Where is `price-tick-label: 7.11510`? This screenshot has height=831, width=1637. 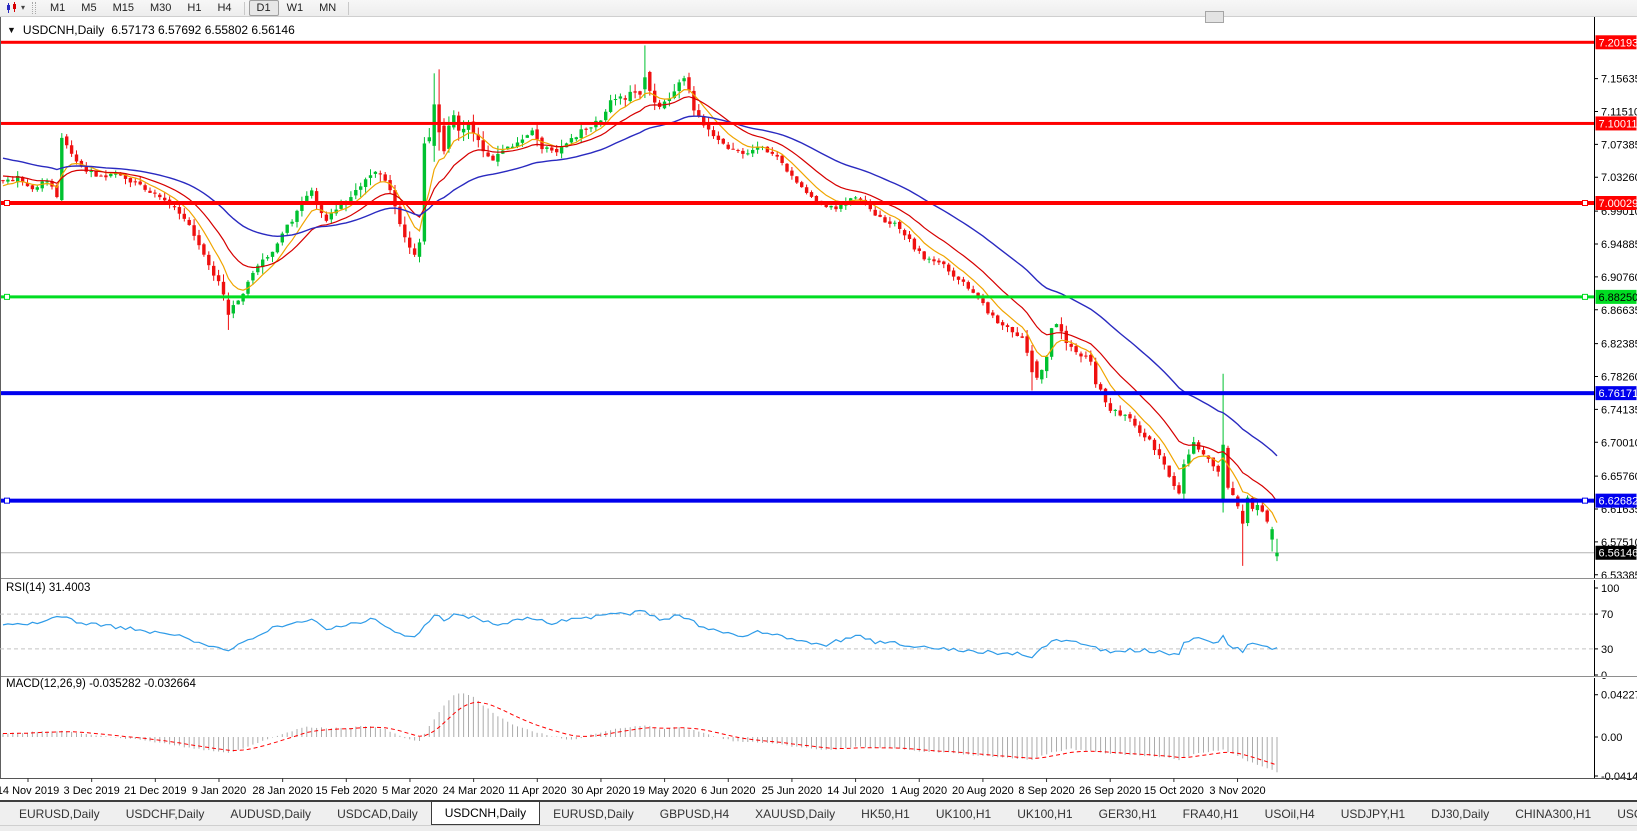 price-tick-label: 7.11510 is located at coordinates (1619, 112).